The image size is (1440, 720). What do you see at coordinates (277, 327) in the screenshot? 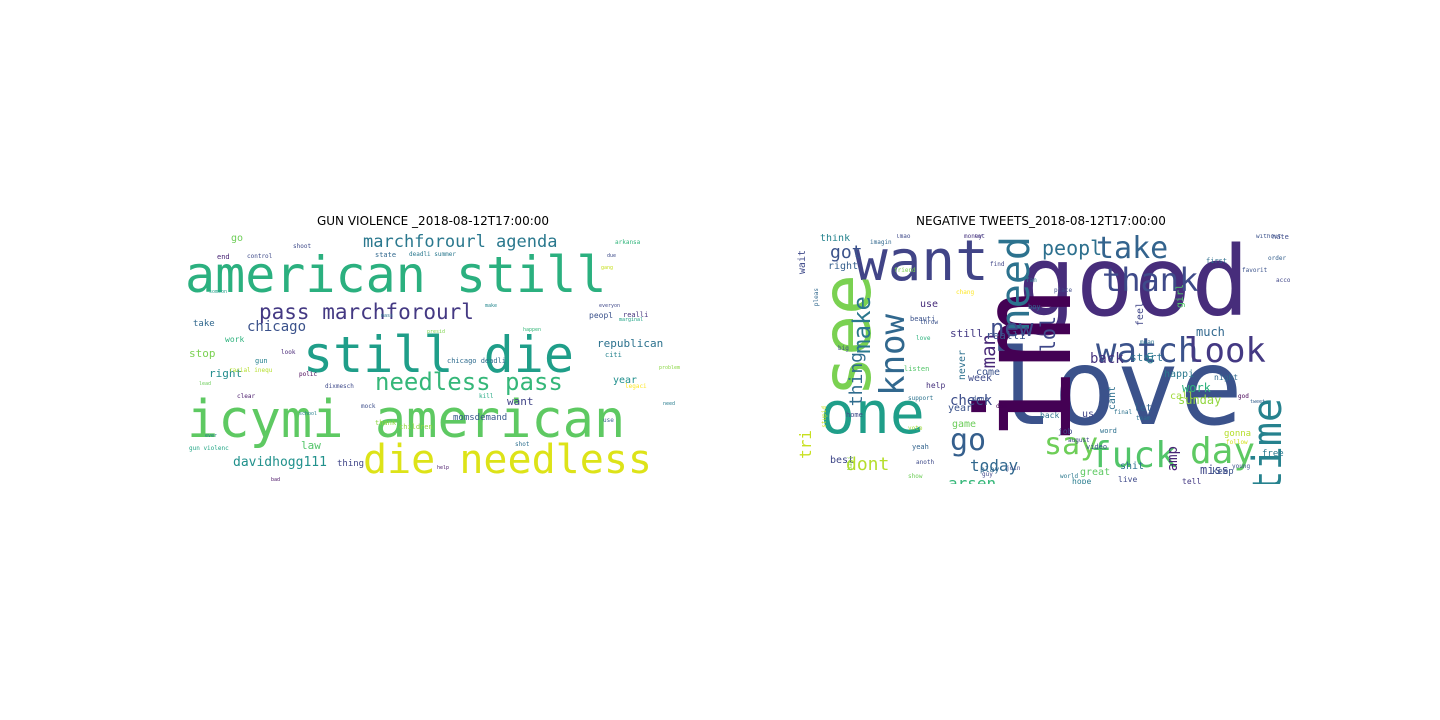
I see `wordcloud-word: chicago` at bounding box center [277, 327].